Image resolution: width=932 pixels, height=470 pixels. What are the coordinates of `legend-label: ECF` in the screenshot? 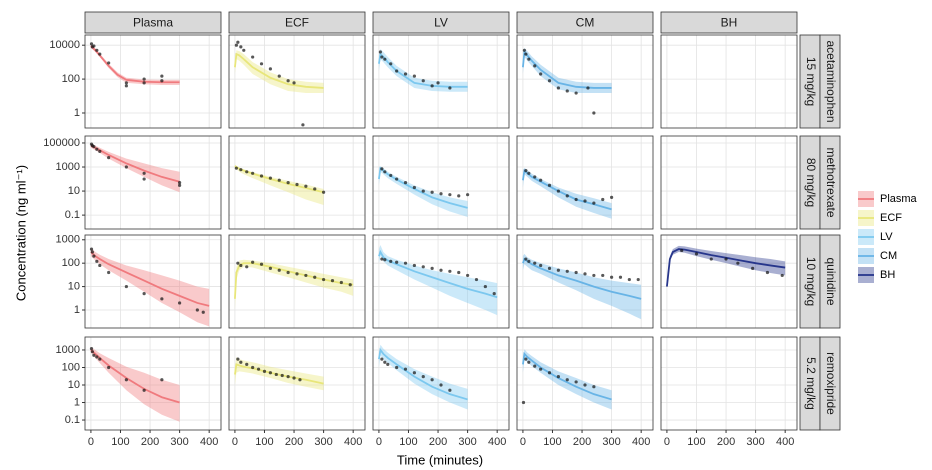 It's located at (891, 218).